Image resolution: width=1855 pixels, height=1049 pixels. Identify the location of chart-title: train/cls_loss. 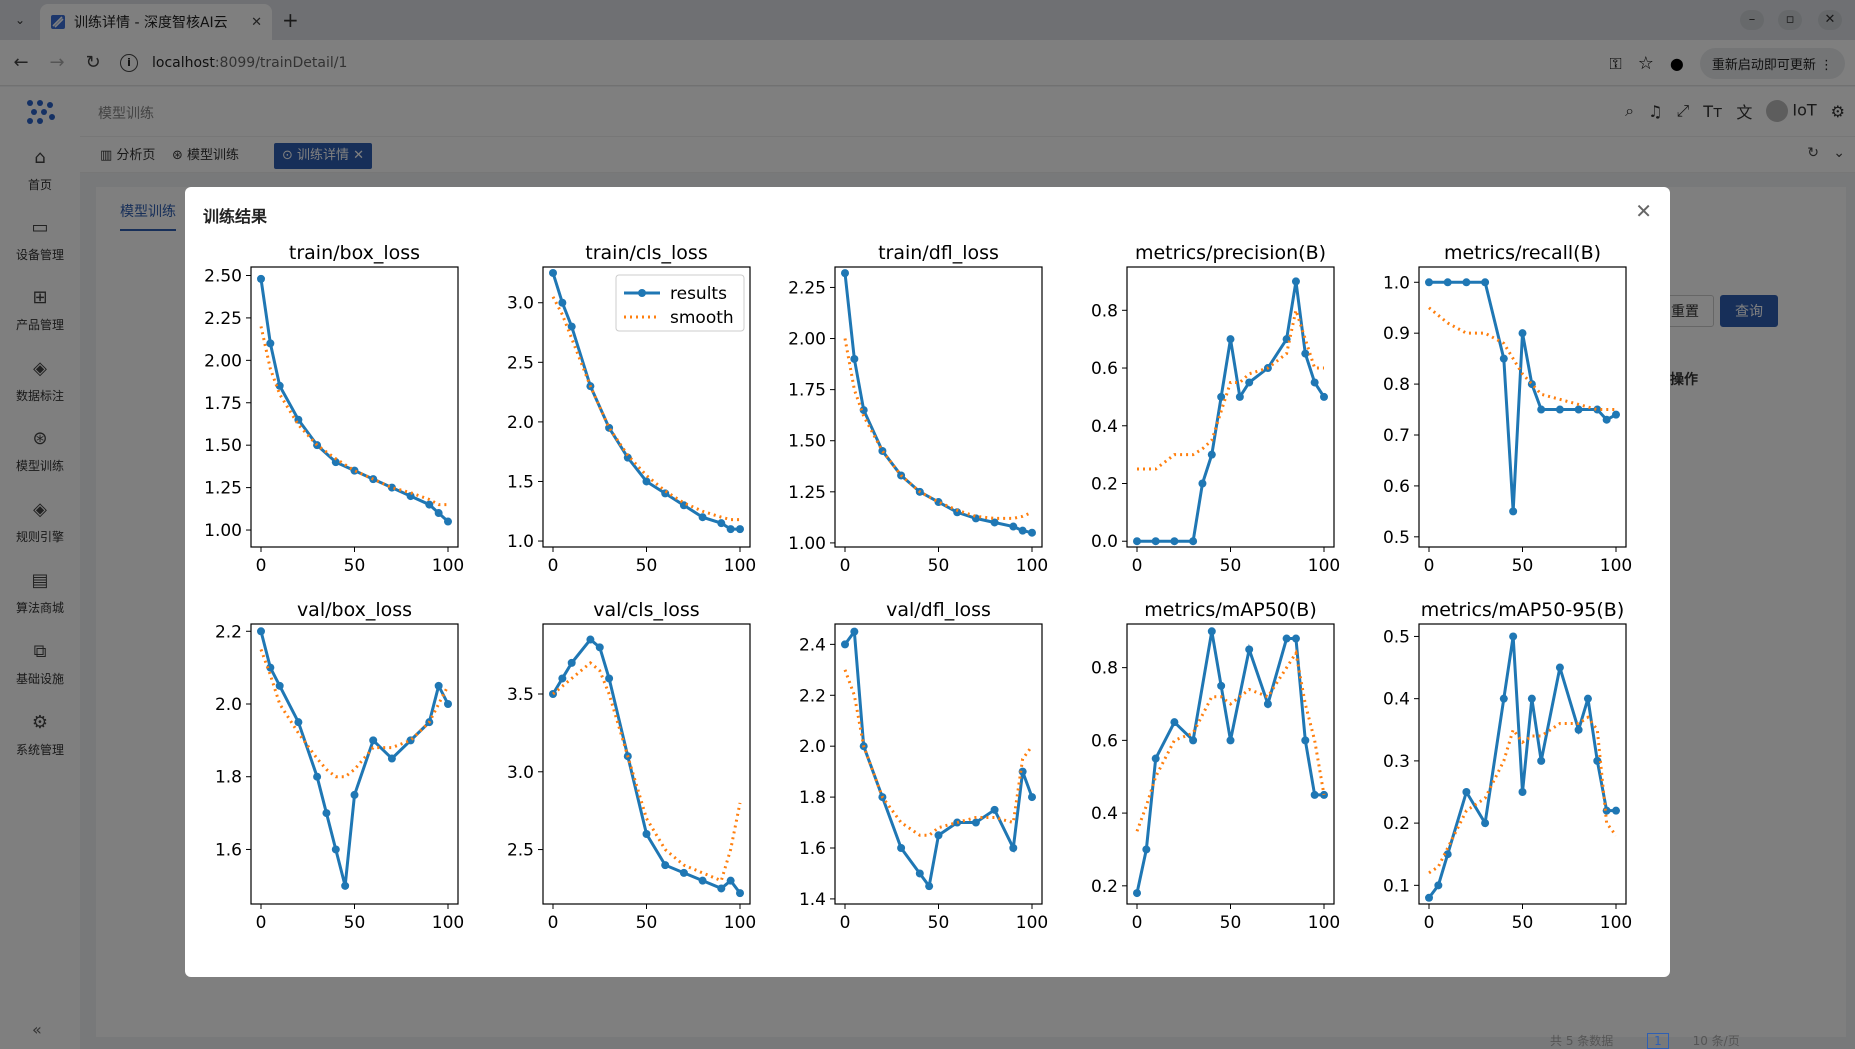
(646, 253).